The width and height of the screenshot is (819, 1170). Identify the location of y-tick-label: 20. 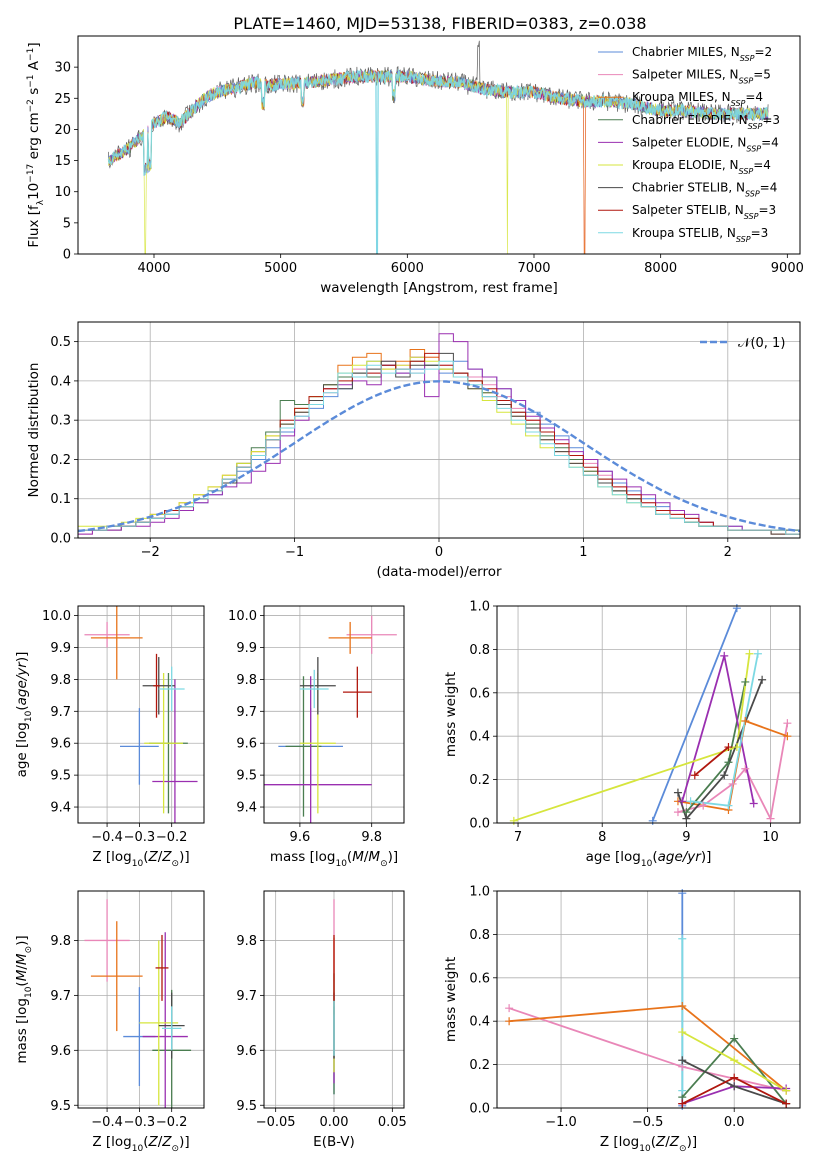
(62, 130).